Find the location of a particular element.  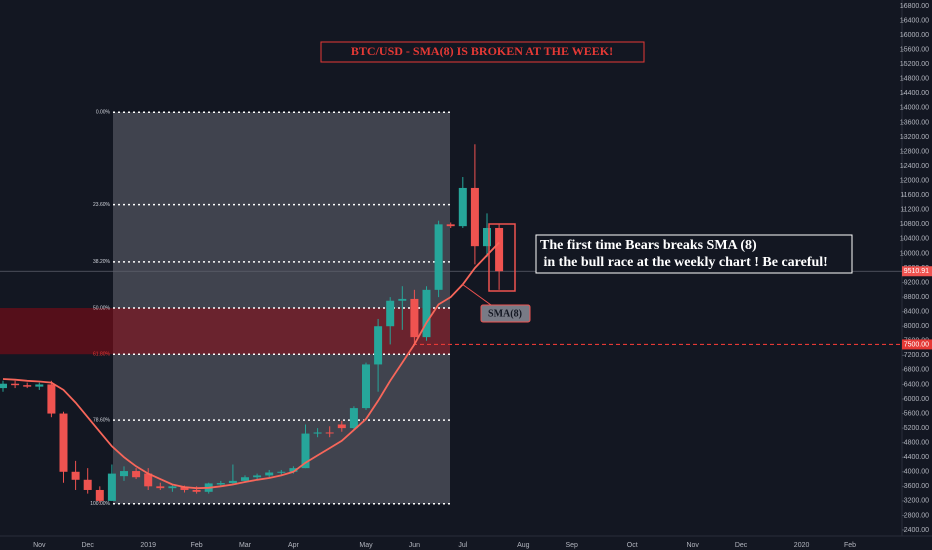

y-tick-label: 10400.00 is located at coordinates (914, 239).